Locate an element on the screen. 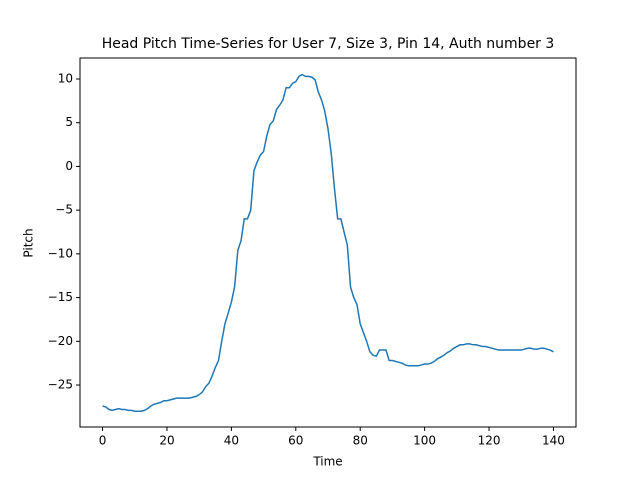 The image size is (640, 484). y-axis-label: Pitch is located at coordinates (29, 242).